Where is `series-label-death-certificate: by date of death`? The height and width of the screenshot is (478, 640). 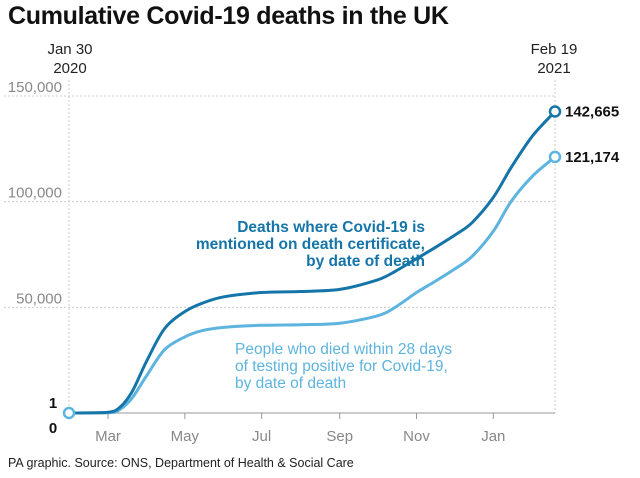
series-label-death-certificate: by date of death is located at coordinates (365, 261).